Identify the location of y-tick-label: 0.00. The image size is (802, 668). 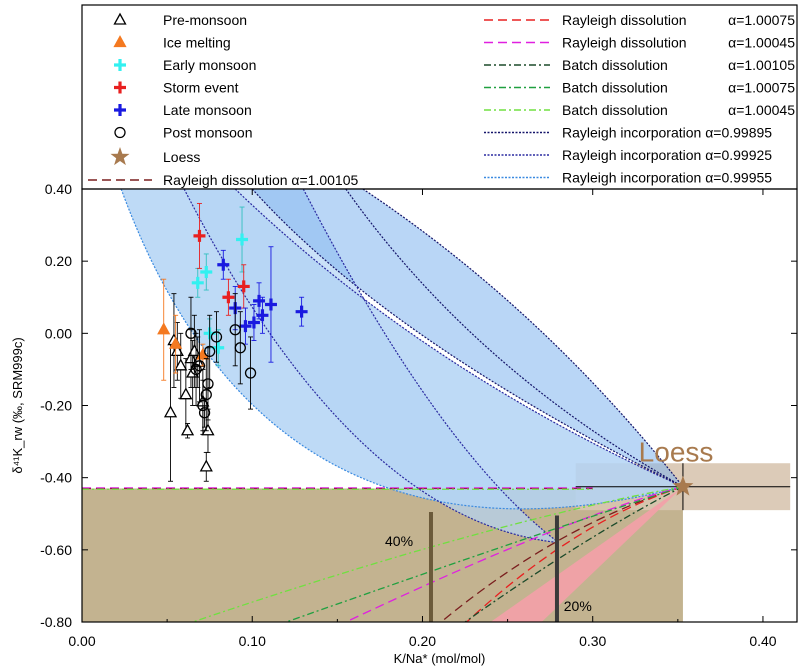
(58, 333).